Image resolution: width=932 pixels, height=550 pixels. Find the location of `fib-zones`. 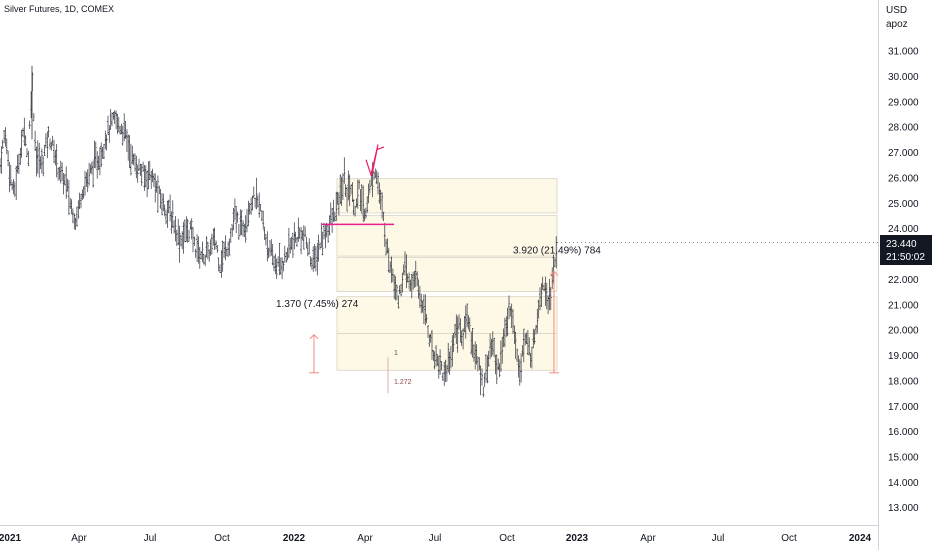

fib-zones is located at coordinates (447, 274).